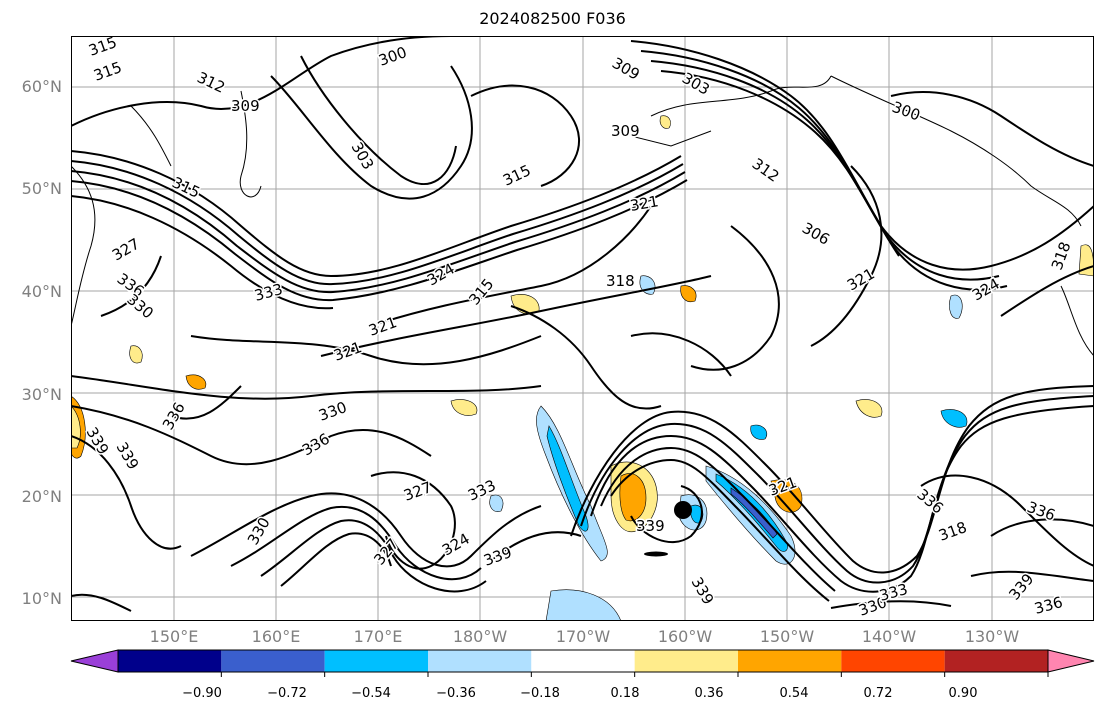 This screenshot has width=1105, height=712. What do you see at coordinates (709, 693) in the screenshot?
I see `colorbar-tick-label: 0.36` at bounding box center [709, 693].